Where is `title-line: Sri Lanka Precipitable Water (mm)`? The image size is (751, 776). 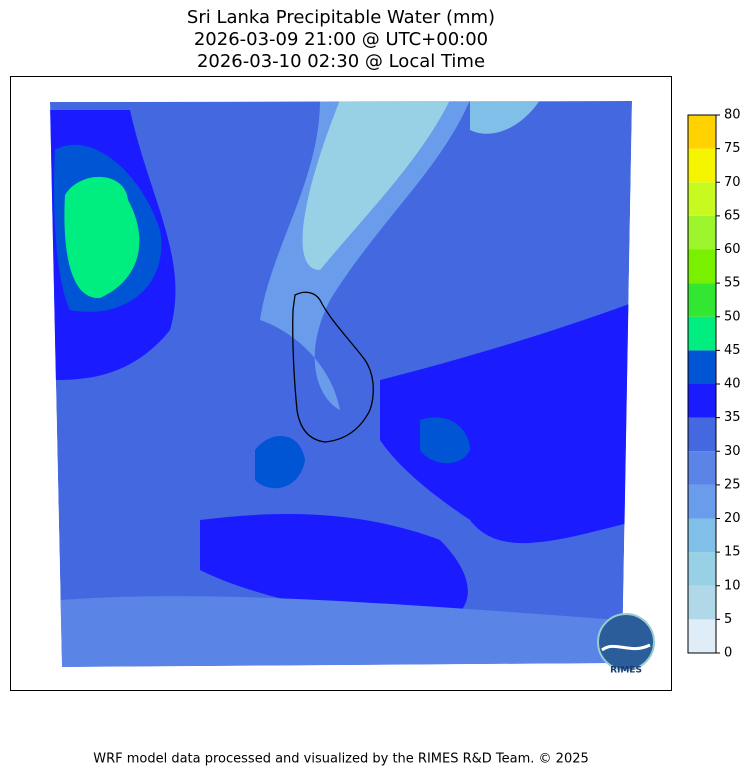 title-line: Sri Lanka Precipitable Water (mm) is located at coordinates (341, 17).